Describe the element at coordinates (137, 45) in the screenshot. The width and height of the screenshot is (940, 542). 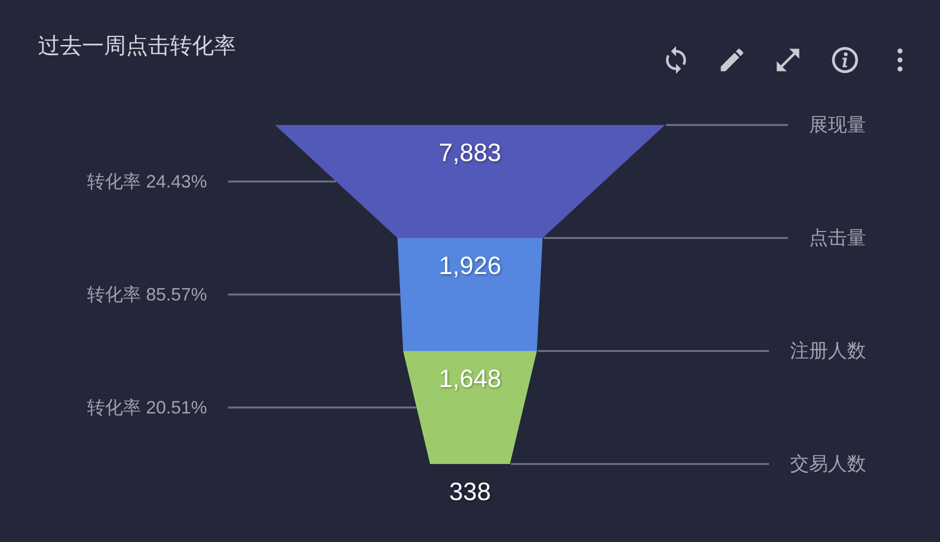
I see `text: 过去一周点击转化率` at that location.